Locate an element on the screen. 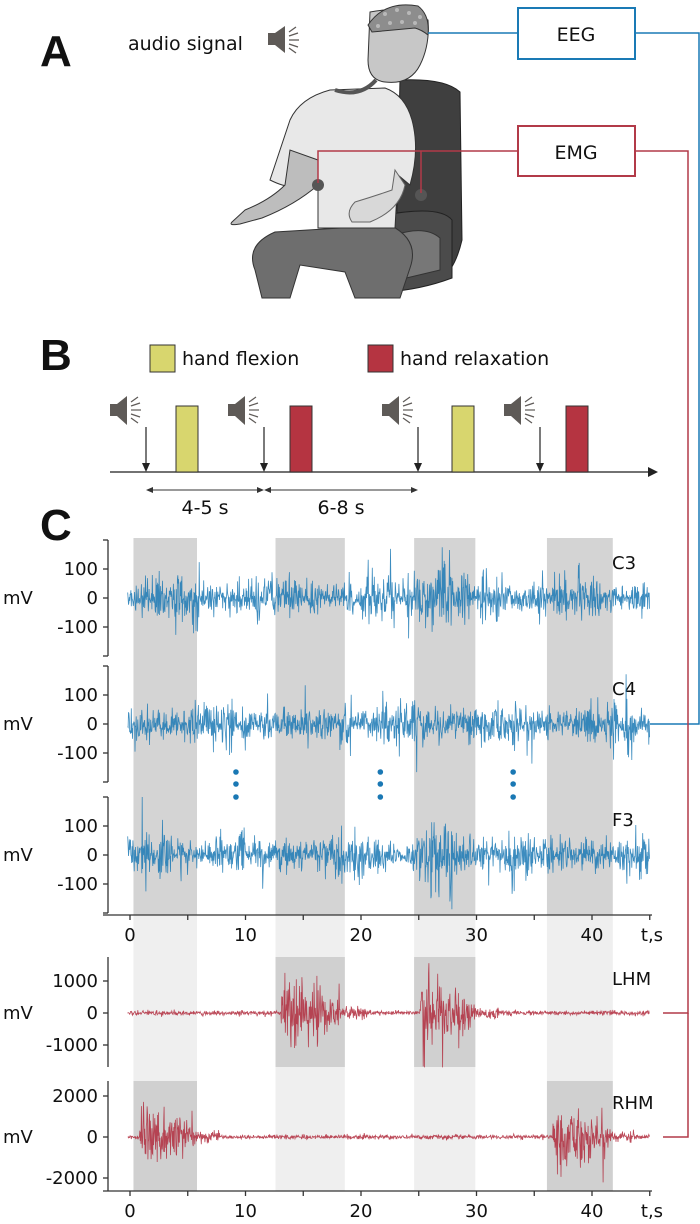 The image size is (700, 1224). legend-swatch-relaxation is located at coordinates (380, 358).